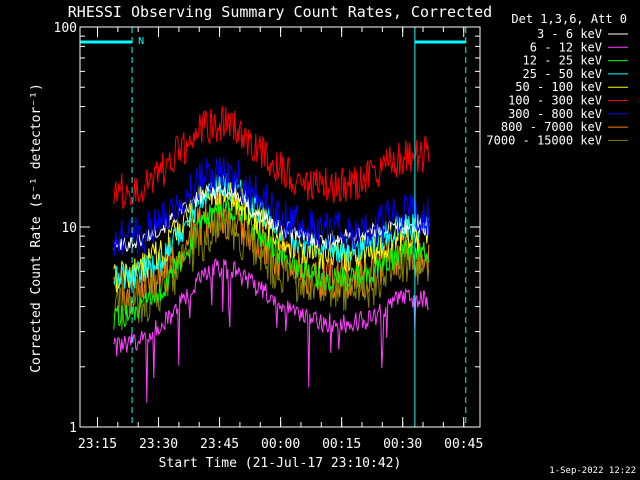 Image resolution: width=640 pixels, height=480 pixels. Describe the element at coordinates (544, 140) in the screenshot. I see `legend-label: 7000 - 15000 keV` at that location.